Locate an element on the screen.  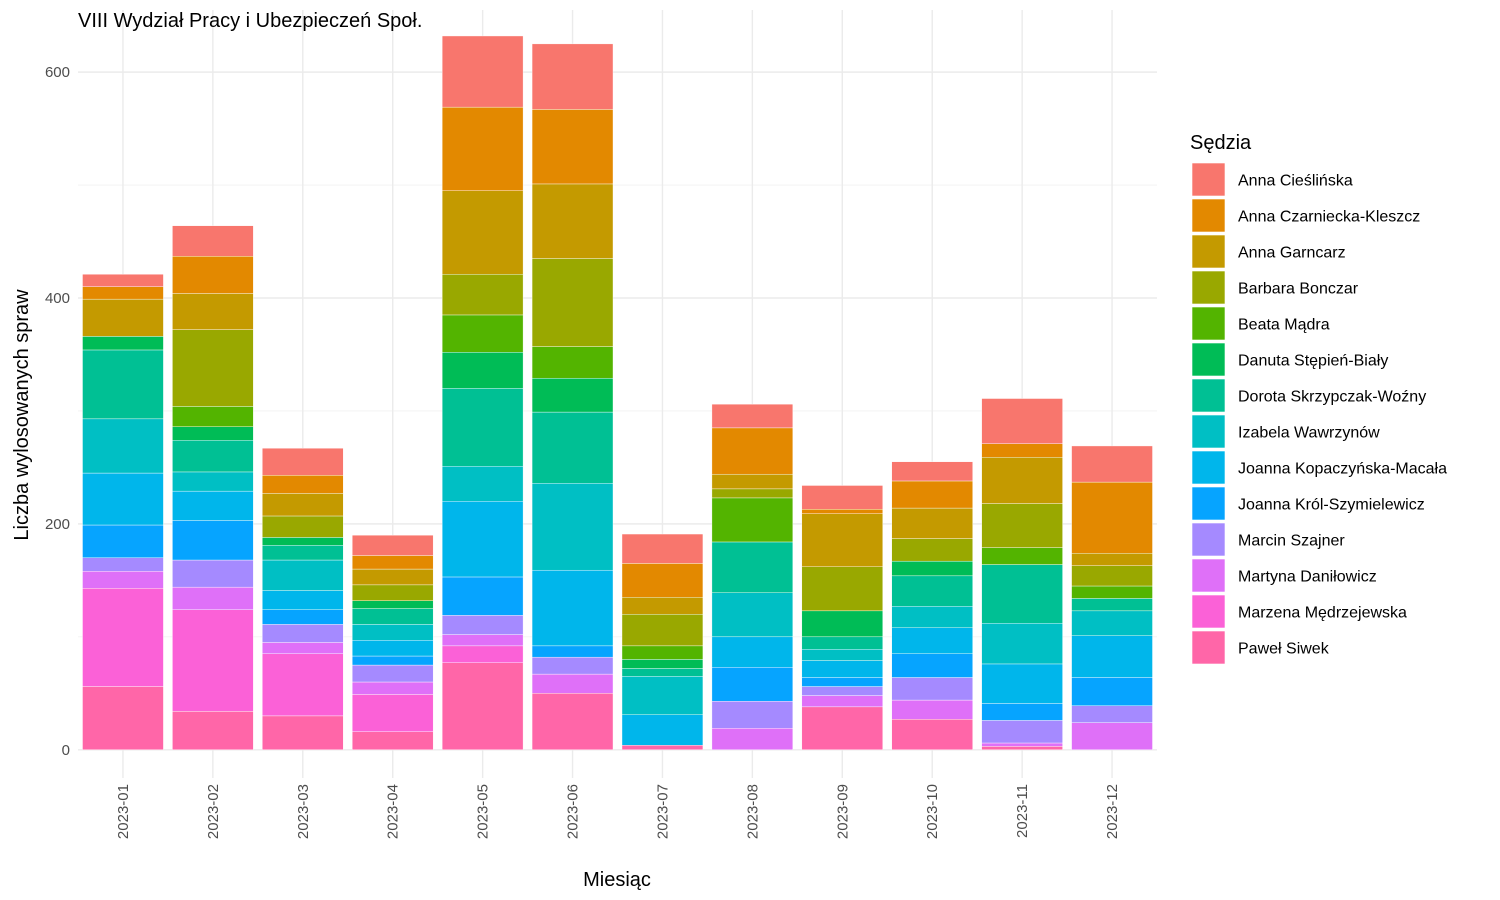
legend-title: Sędzia is located at coordinates (1221, 143).